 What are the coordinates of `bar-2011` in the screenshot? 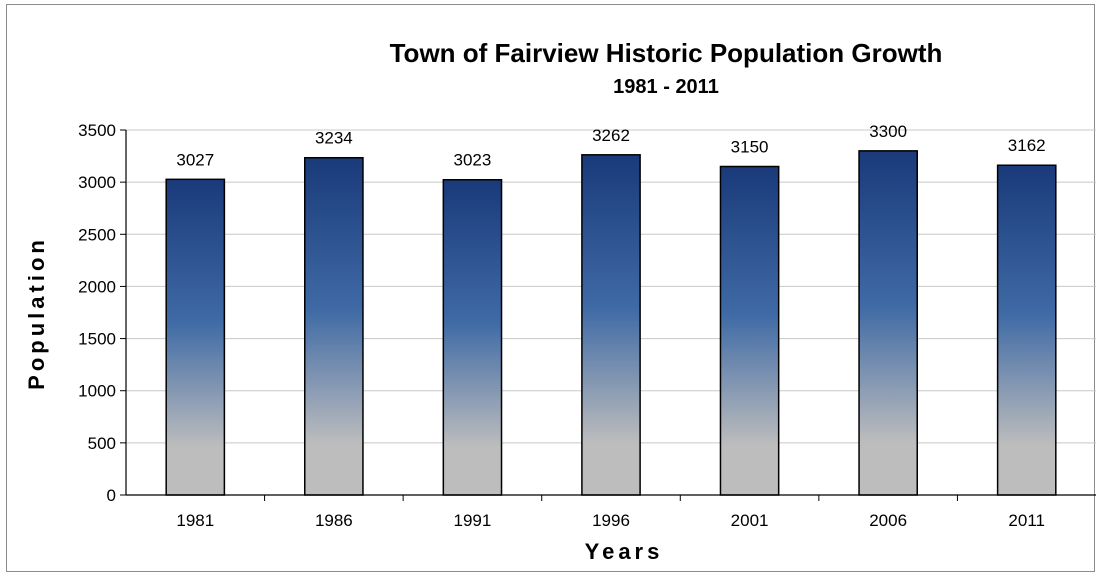 It's located at (1026, 330).